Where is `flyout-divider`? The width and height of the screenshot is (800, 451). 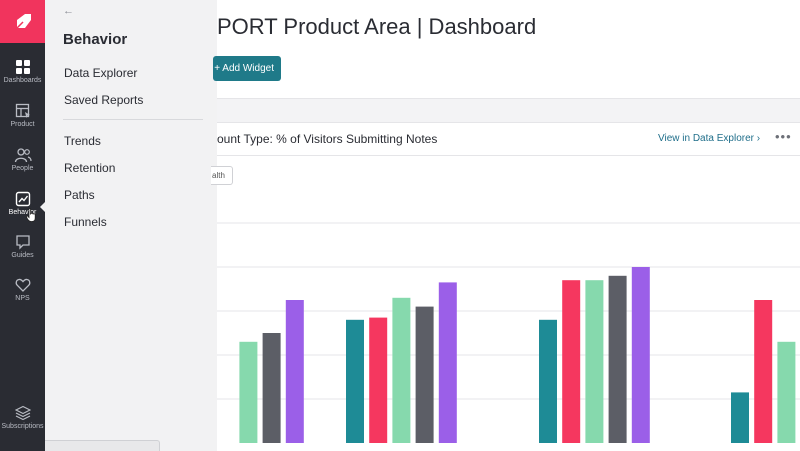 flyout-divider is located at coordinates (133, 119).